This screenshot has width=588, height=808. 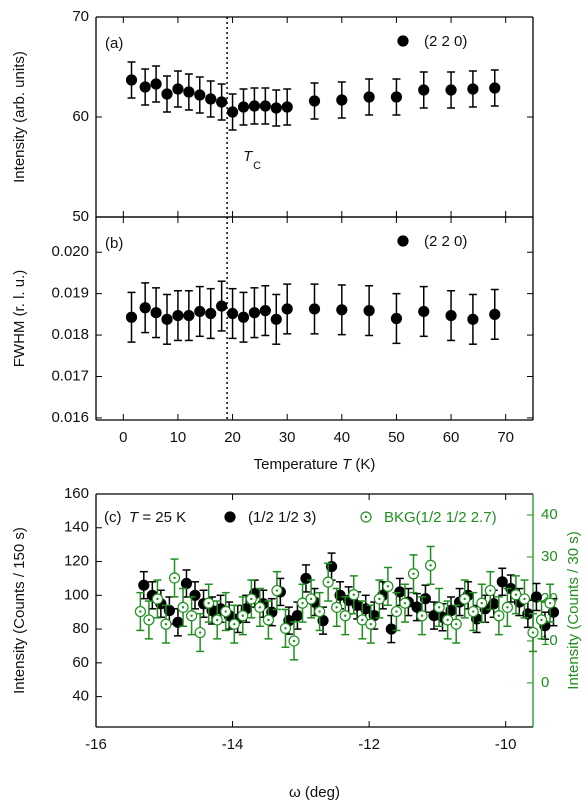 I want to click on x-axis-label-part: (K), so click(x=363, y=464).